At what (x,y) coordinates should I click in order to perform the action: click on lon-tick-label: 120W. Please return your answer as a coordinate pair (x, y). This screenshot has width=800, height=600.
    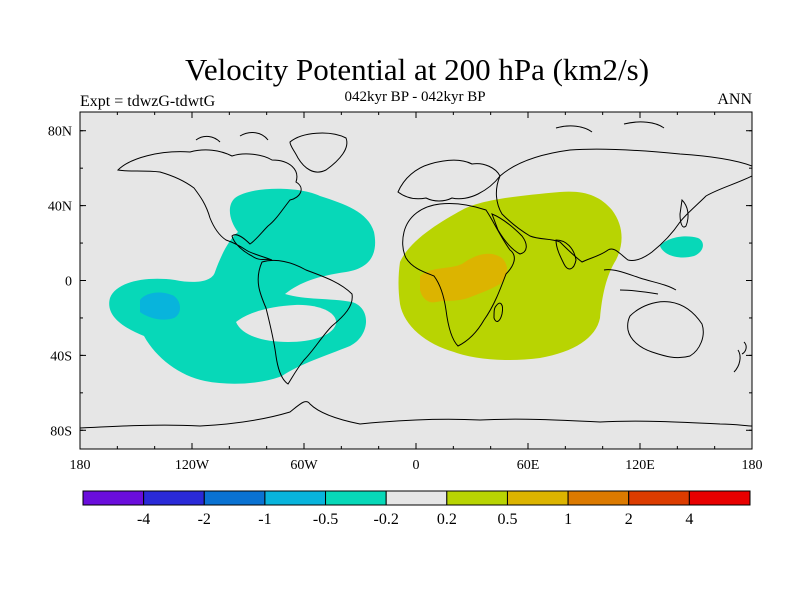
    Looking at the image, I should click on (192, 465).